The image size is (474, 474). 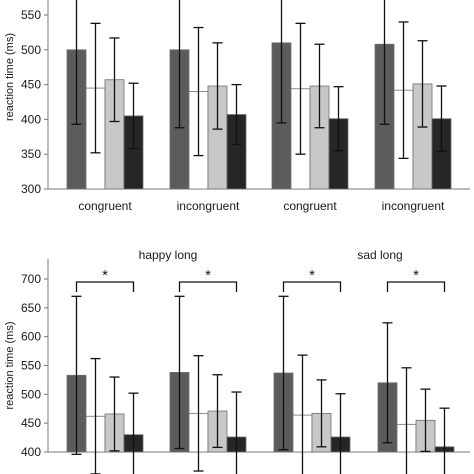 I want to click on group-title: happy long, so click(x=168, y=255).